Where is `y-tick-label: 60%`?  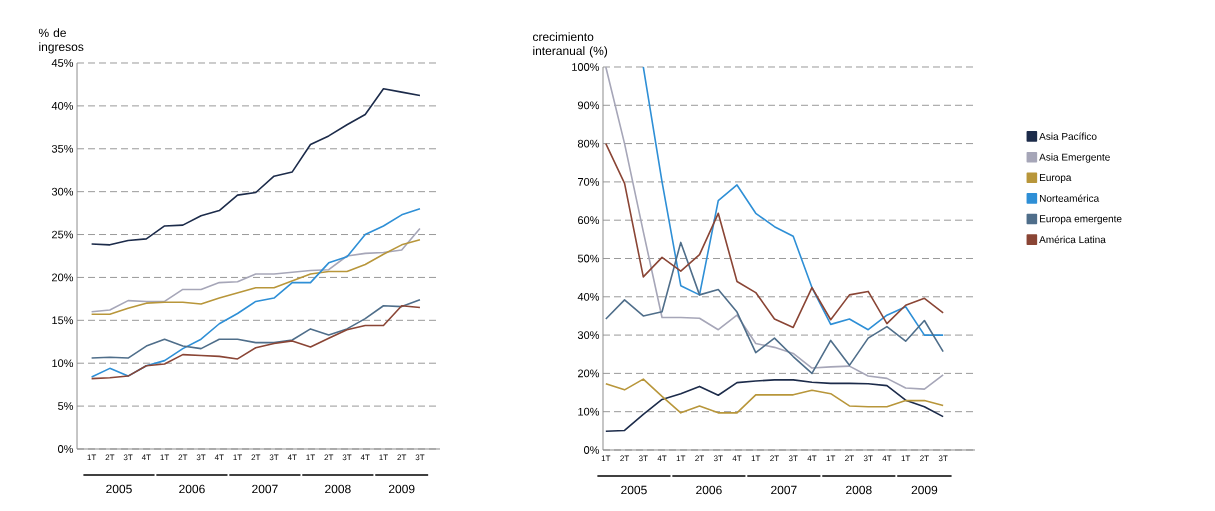 y-tick-label: 60% is located at coordinates (589, 220).